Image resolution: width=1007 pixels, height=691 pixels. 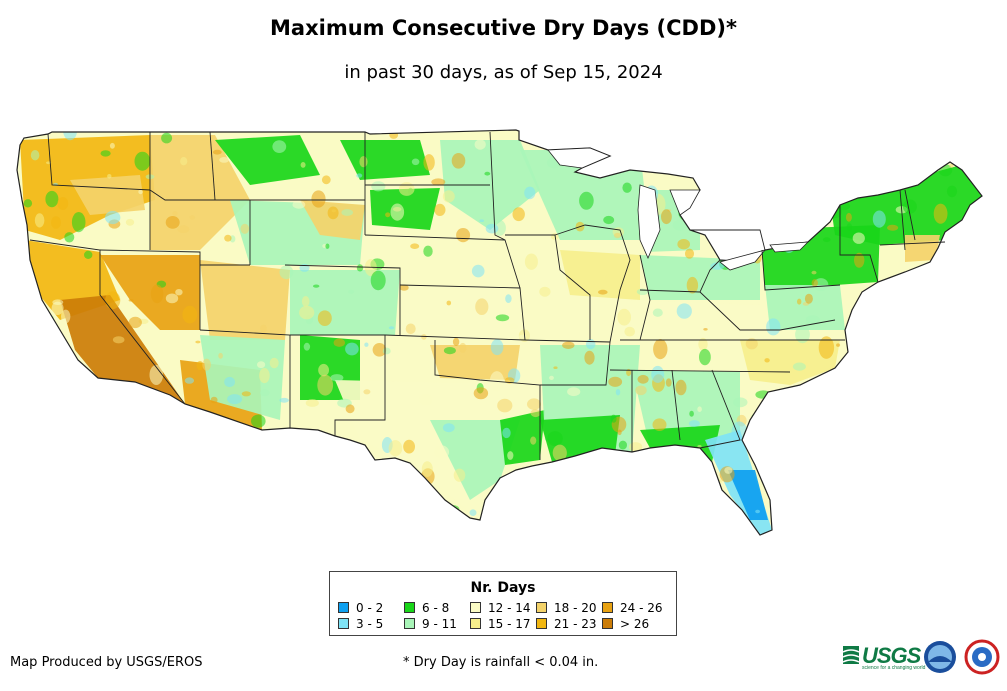 What do you see at coordinates (370, 608) in the screenshot?
I see `legend-label: 0 - 2` at bounding box center [370, 608].